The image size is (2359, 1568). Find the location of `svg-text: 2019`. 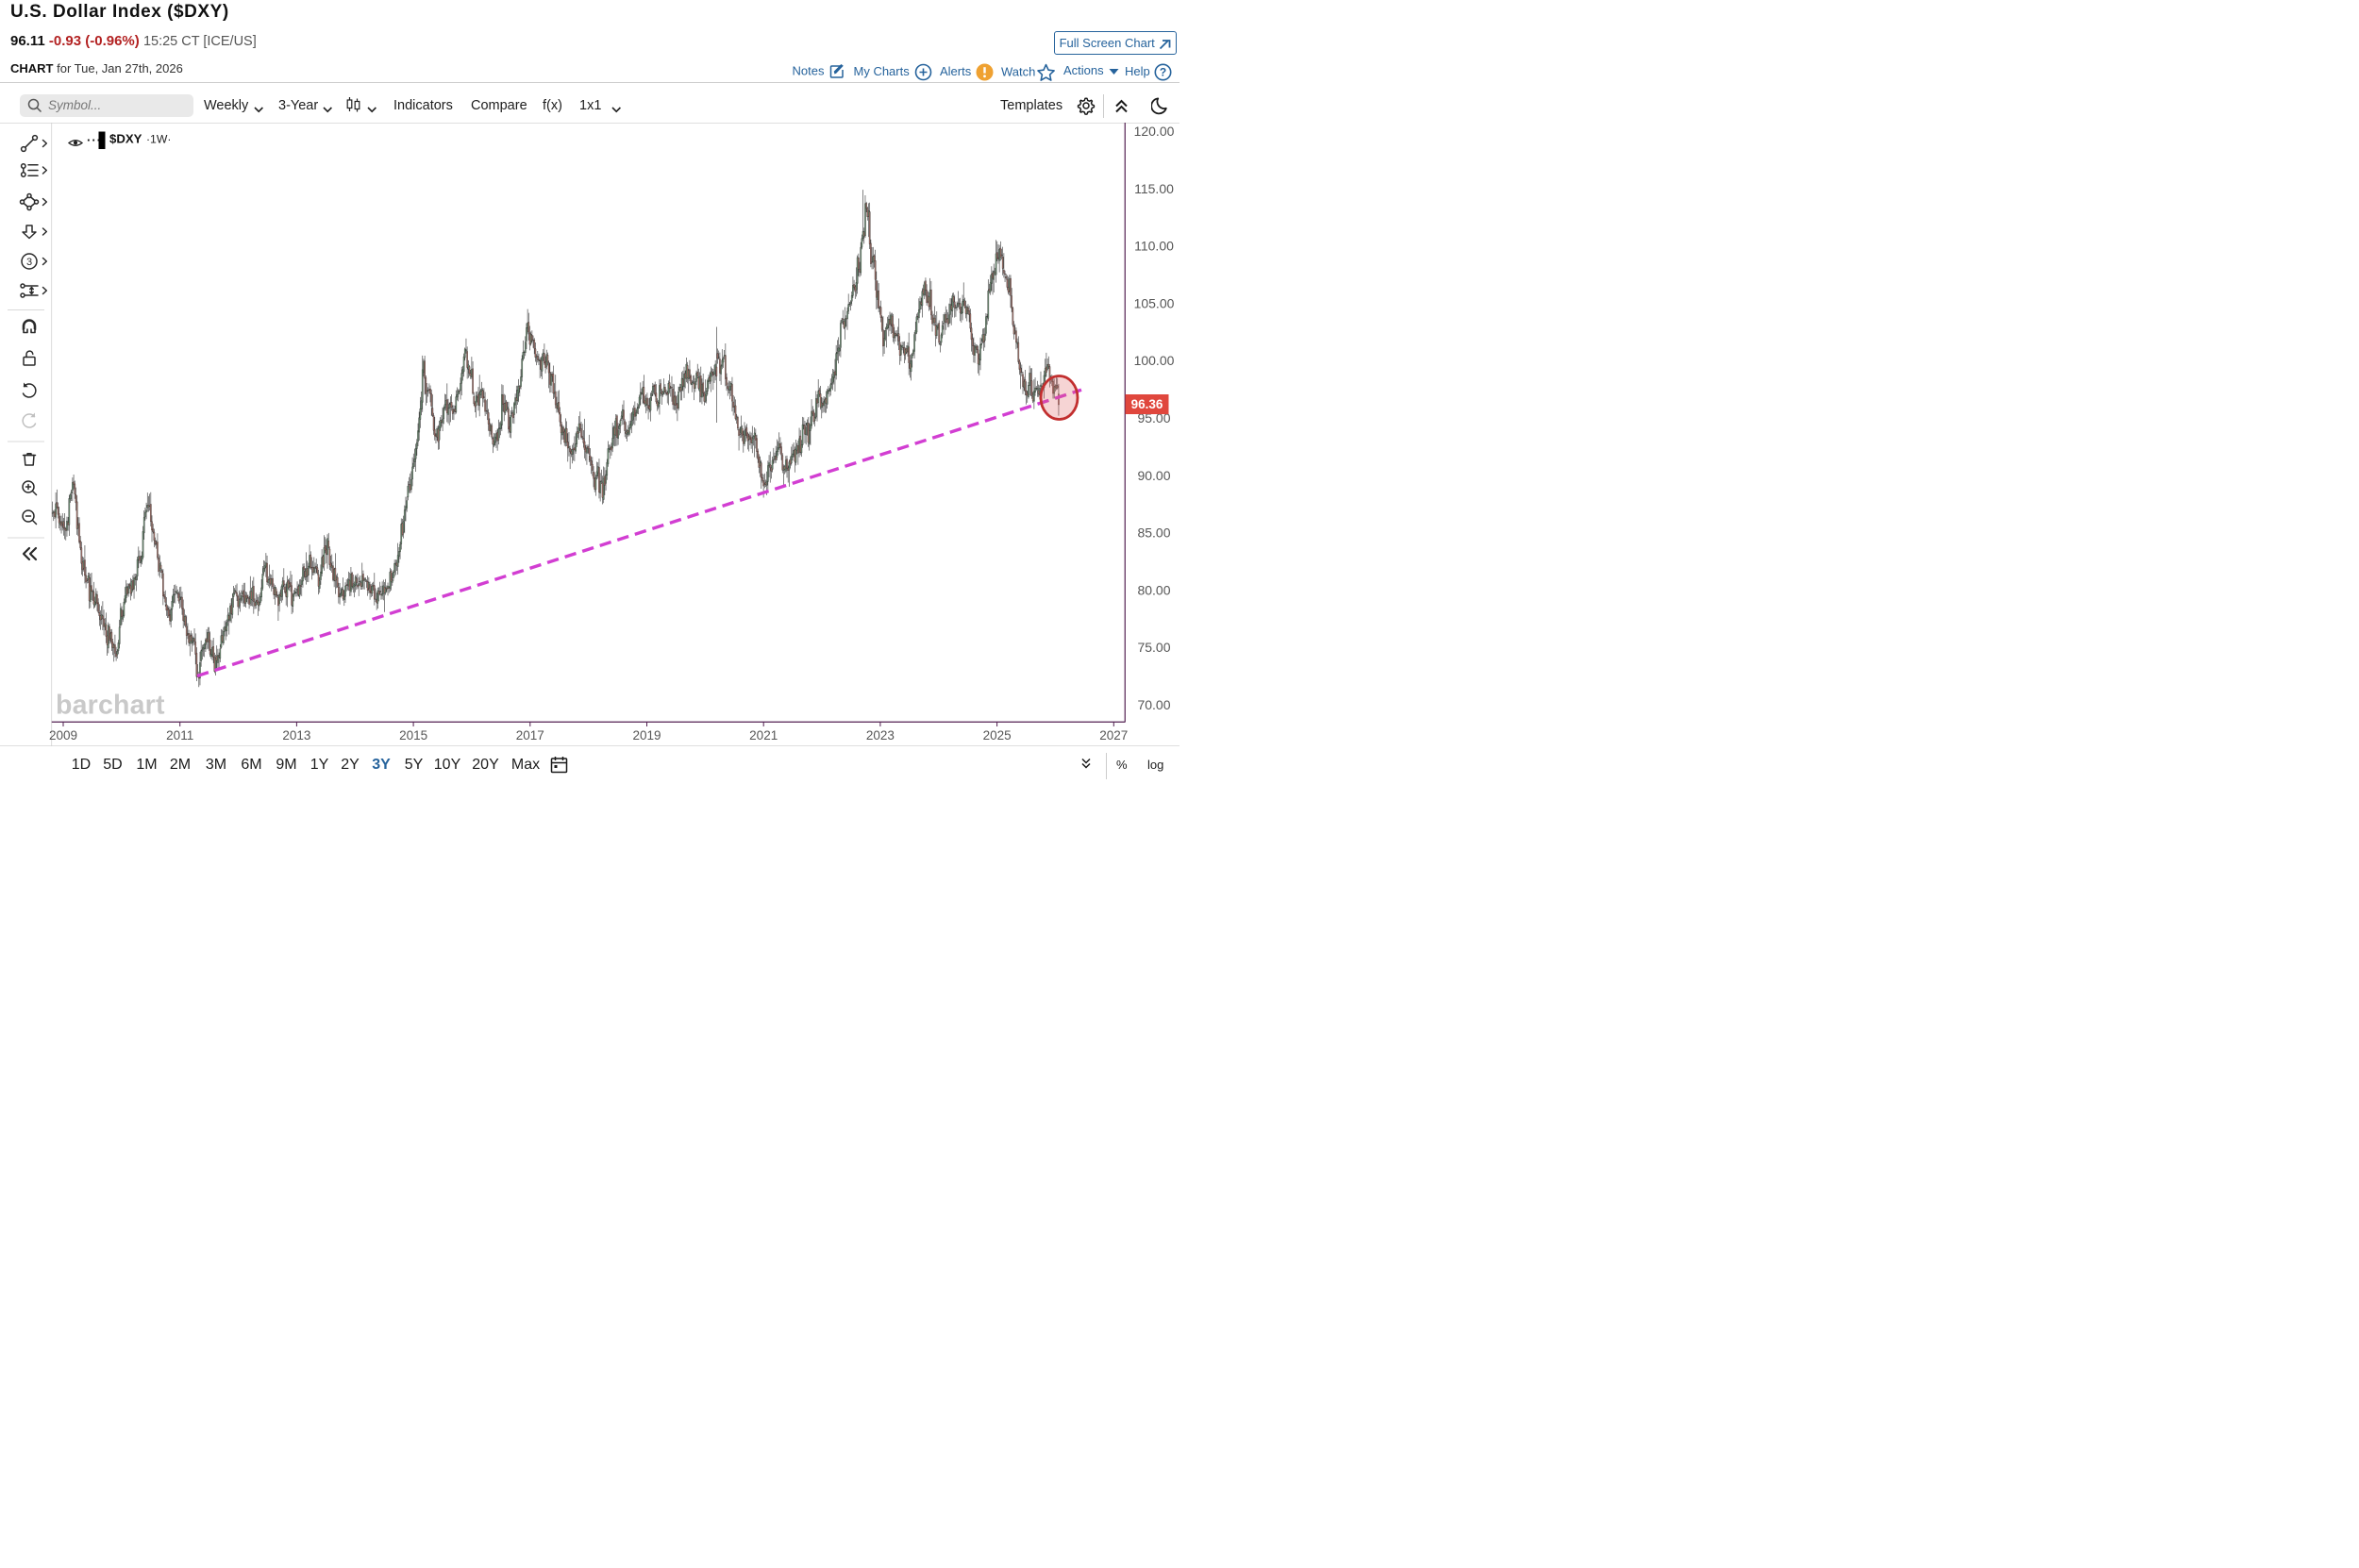

svg-text: 2019 is located at coordinates (646, 735).